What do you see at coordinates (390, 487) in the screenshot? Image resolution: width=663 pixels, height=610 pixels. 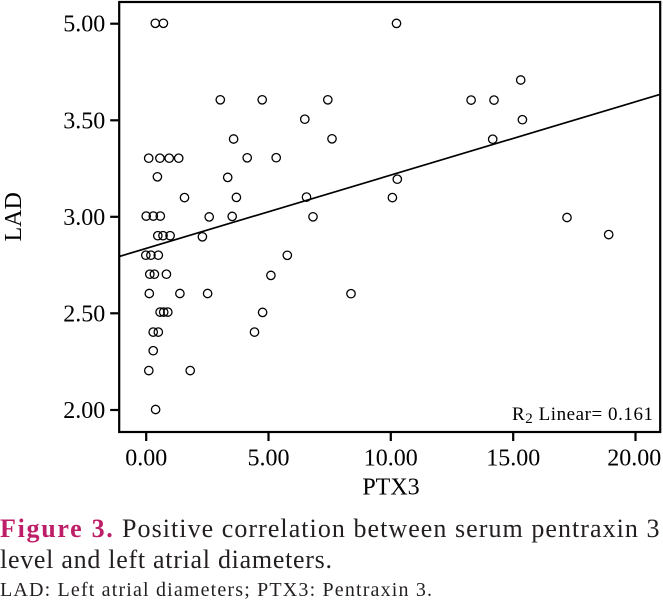 I see `svg-text: PTX3` at bounding box center [390, 487].